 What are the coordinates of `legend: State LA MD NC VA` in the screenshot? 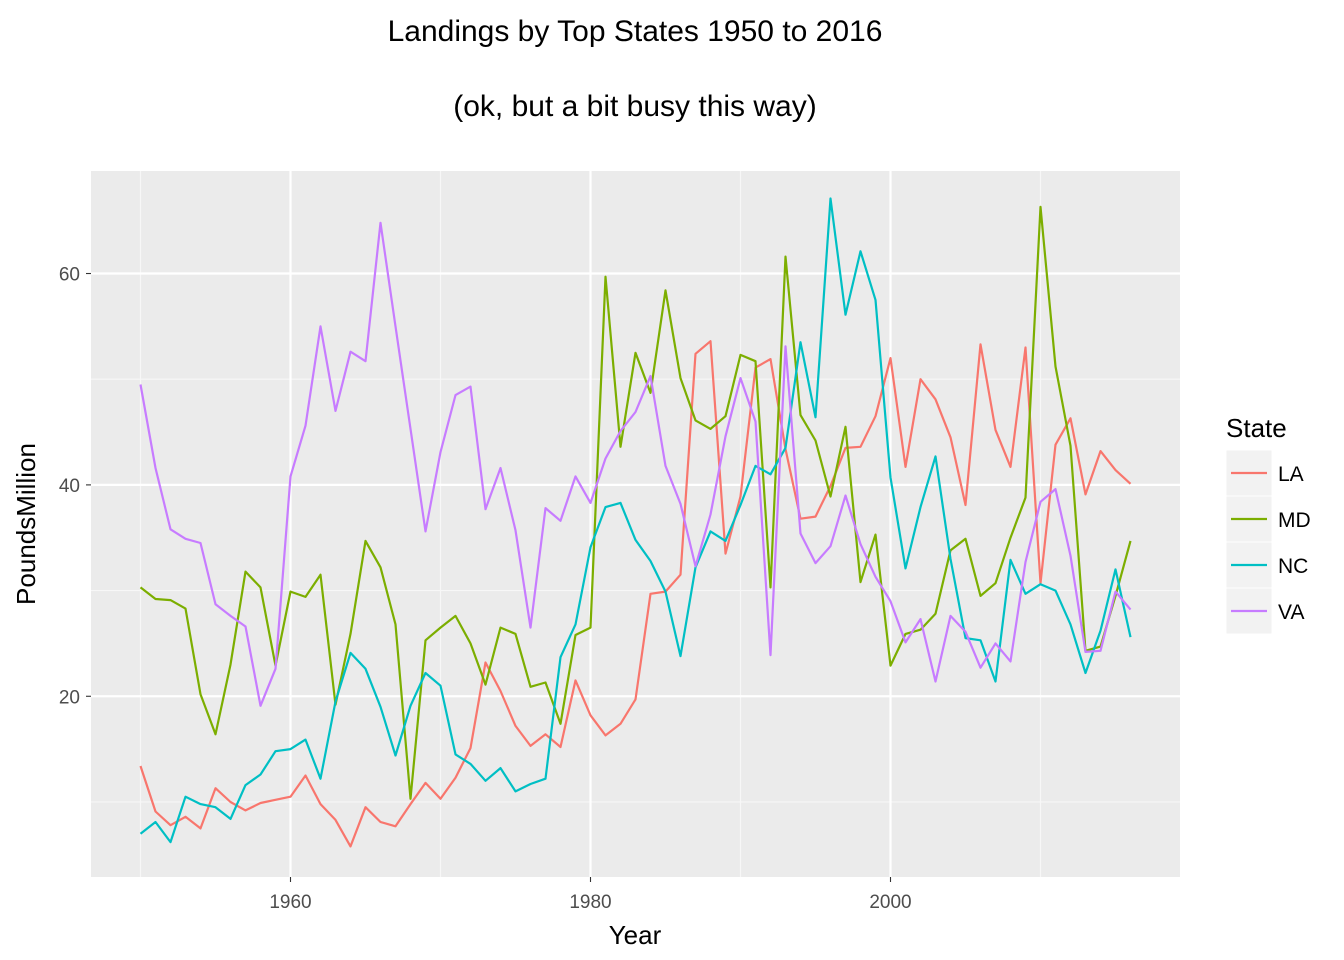 It's located at (1268, 524).